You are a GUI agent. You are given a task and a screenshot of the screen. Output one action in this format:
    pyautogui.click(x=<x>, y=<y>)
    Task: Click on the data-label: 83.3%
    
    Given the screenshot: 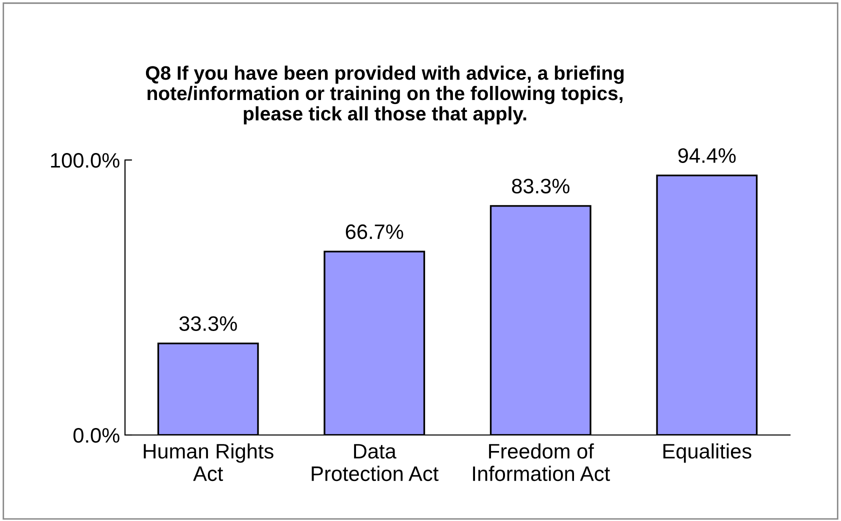 What is the action you would take?
    pyautogui.click(x=541, y=186)
    